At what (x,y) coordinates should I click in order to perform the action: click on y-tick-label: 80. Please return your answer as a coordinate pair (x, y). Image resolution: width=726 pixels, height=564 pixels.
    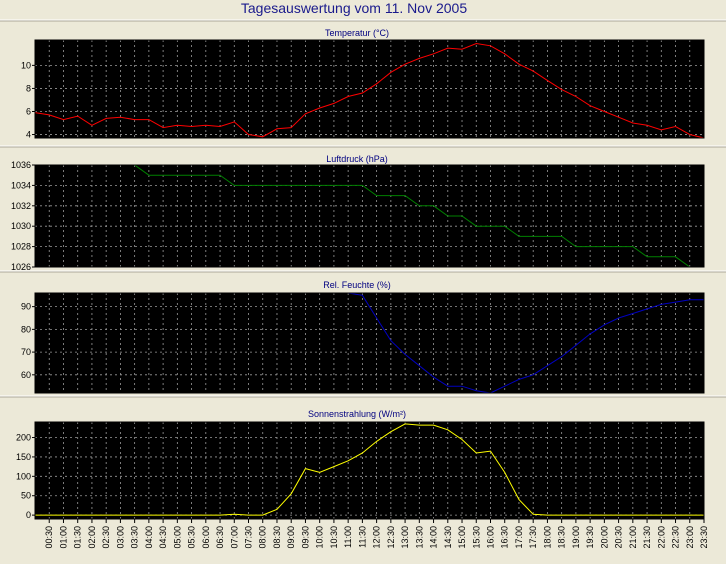
    Looking at the image, I should click on (26, 329).